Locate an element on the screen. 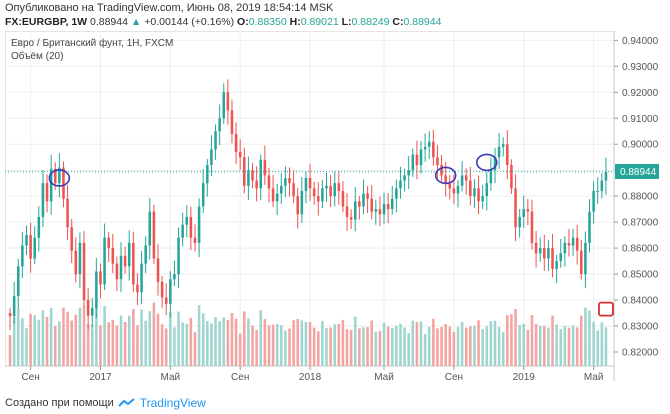 This screenshot has width=670, height=414. last-price-tag-label: 0.88944 is located at coordinates (638, 172).